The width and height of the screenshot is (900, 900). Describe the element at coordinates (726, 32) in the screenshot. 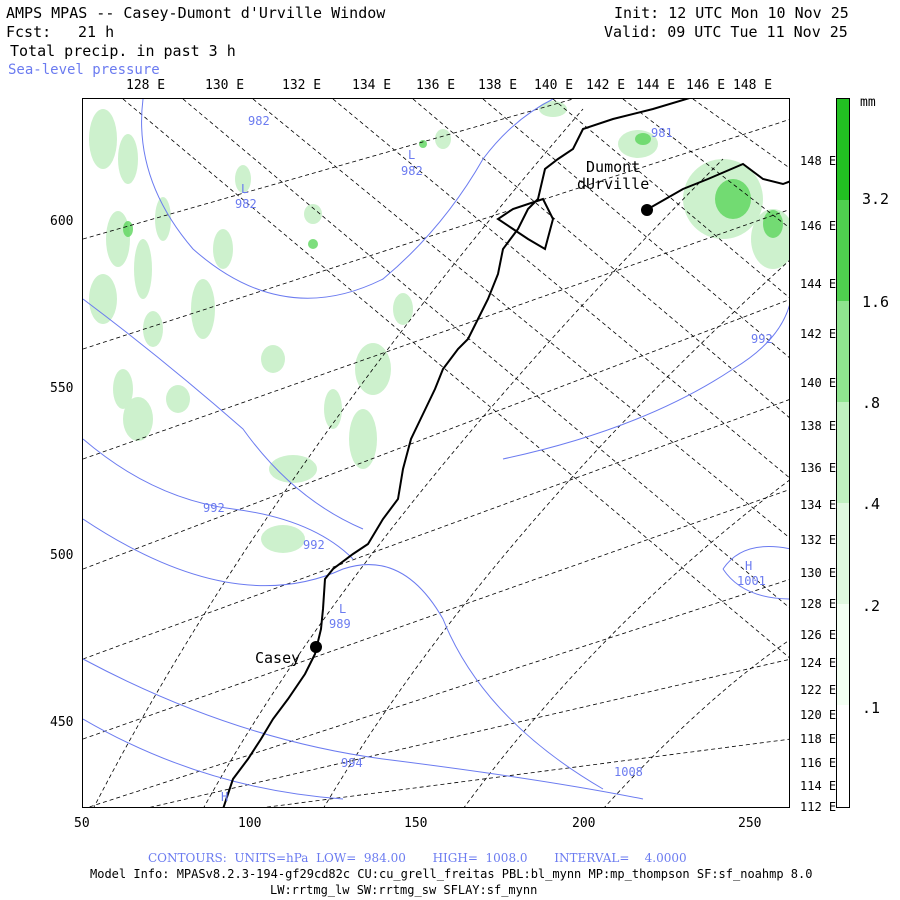

I see `valid-time: Valid: 09 UTC Tue 11 Nov 25` at that location.